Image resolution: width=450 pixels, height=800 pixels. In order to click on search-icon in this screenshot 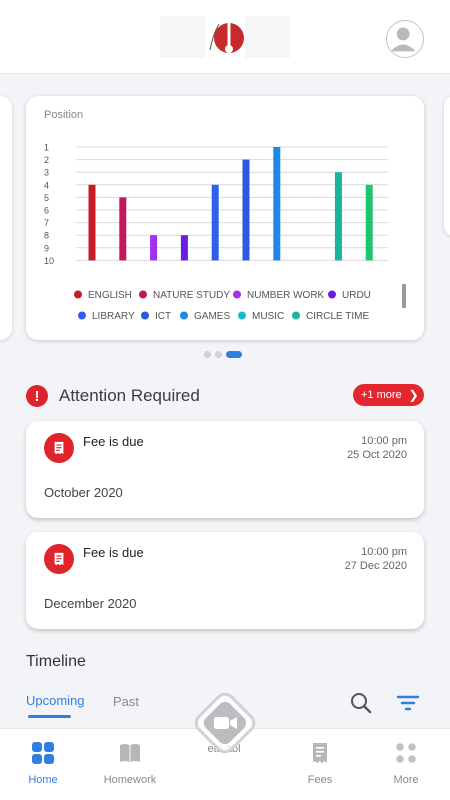, I will do `click(361, 703)`.